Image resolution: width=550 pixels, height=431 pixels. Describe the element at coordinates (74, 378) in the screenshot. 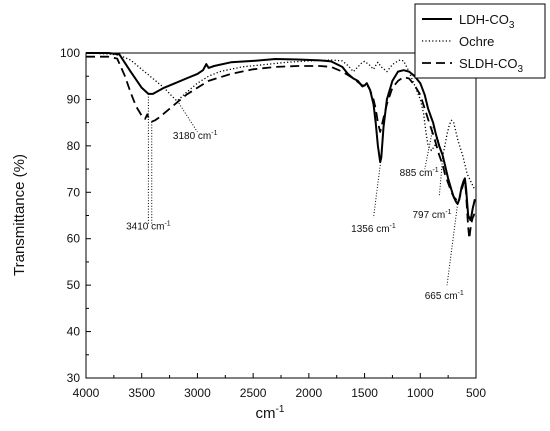

I see `y-tick-label: 30` at that location.